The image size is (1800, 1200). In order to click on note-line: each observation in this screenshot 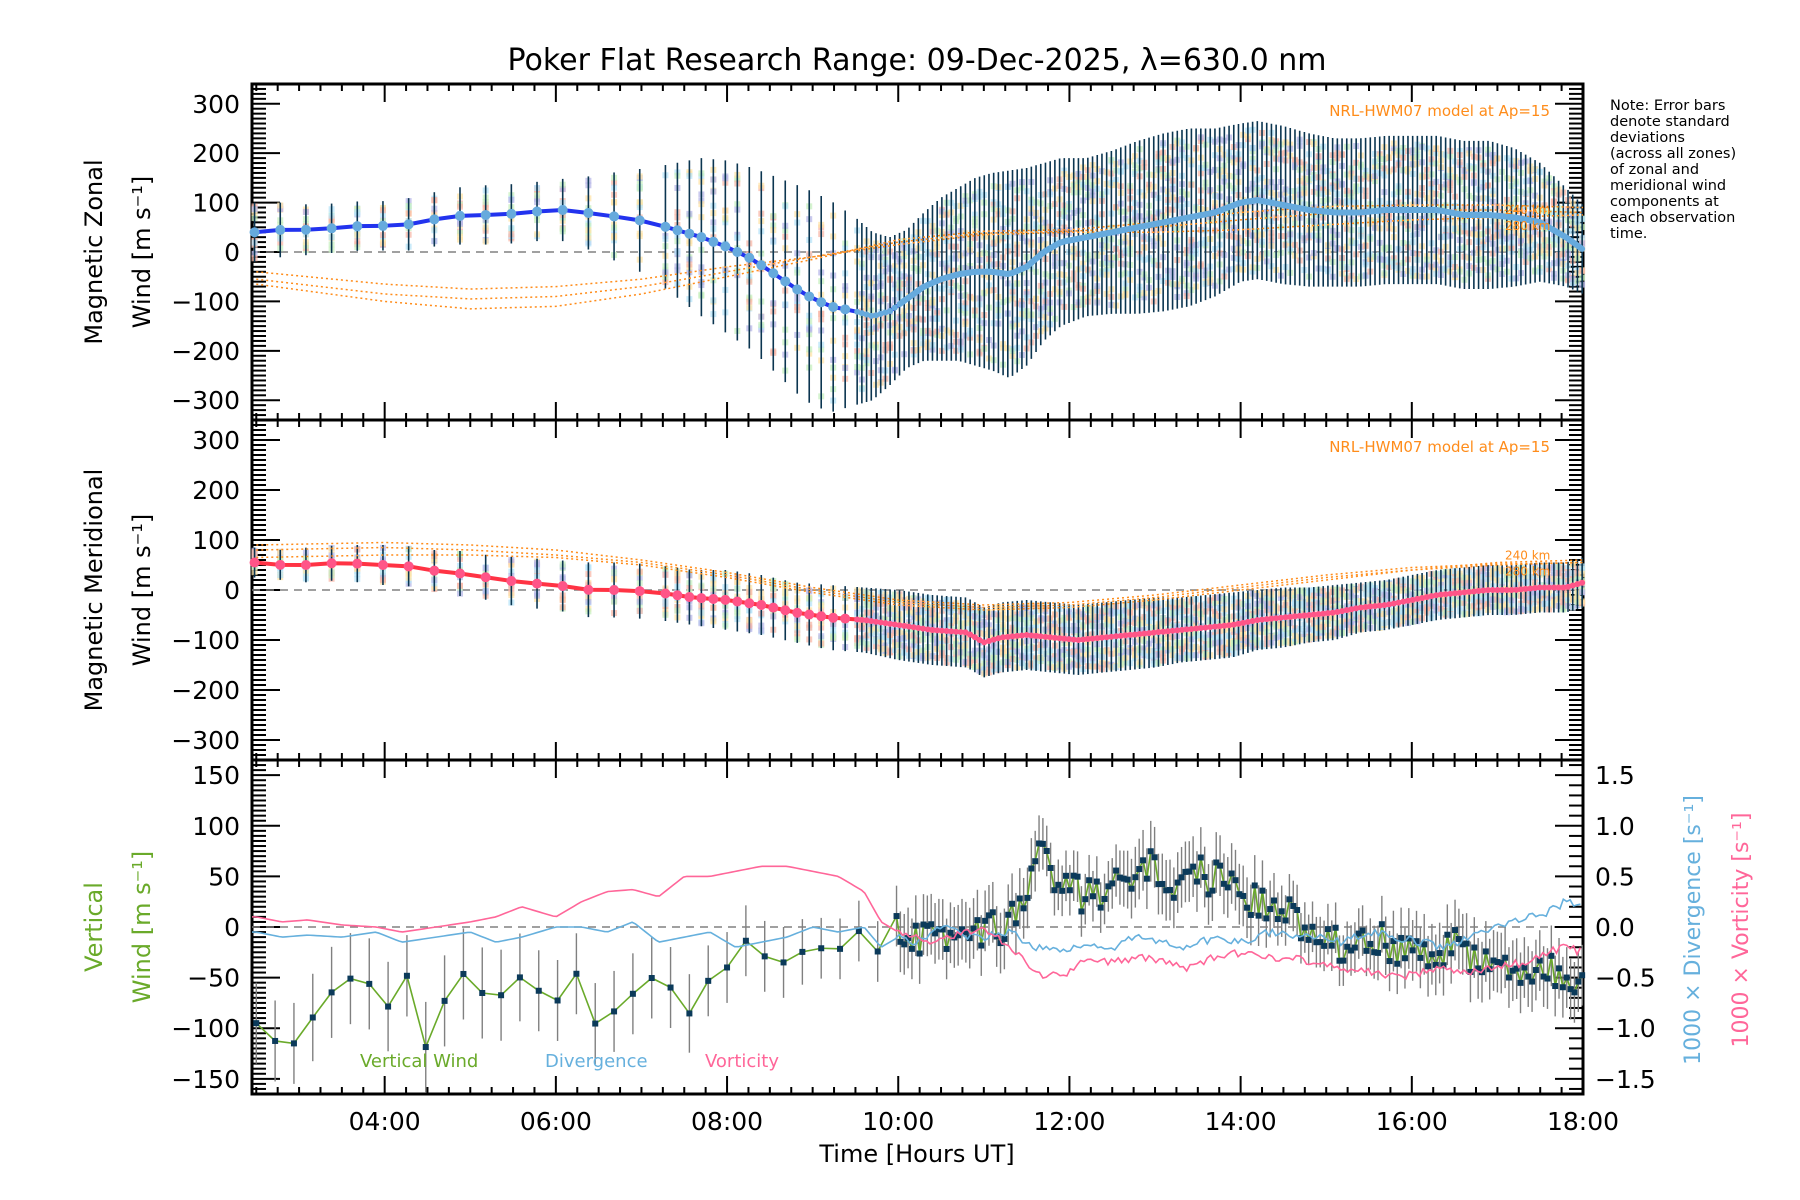, I will do `click(1672, 218)`.